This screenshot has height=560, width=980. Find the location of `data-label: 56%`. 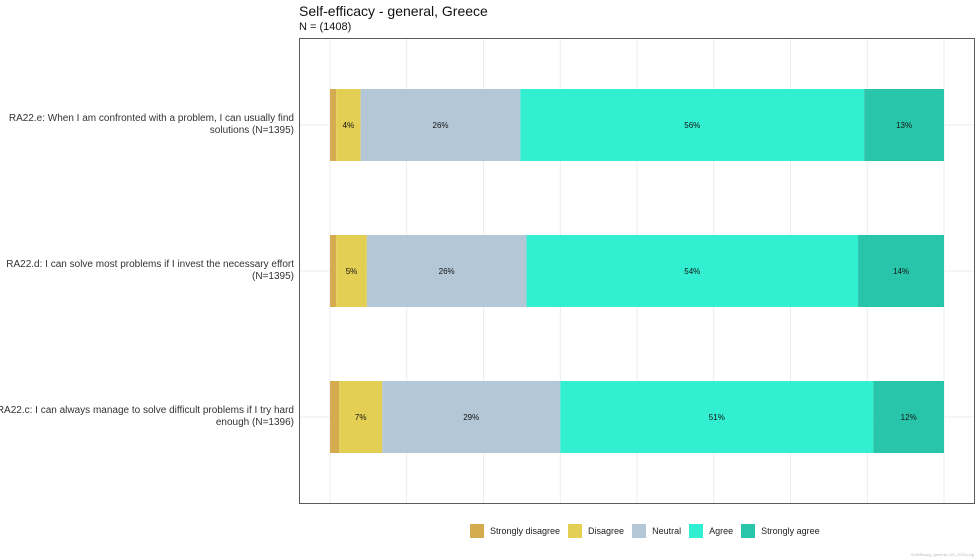

data-label: 56% is located at coordinates (692, 125).